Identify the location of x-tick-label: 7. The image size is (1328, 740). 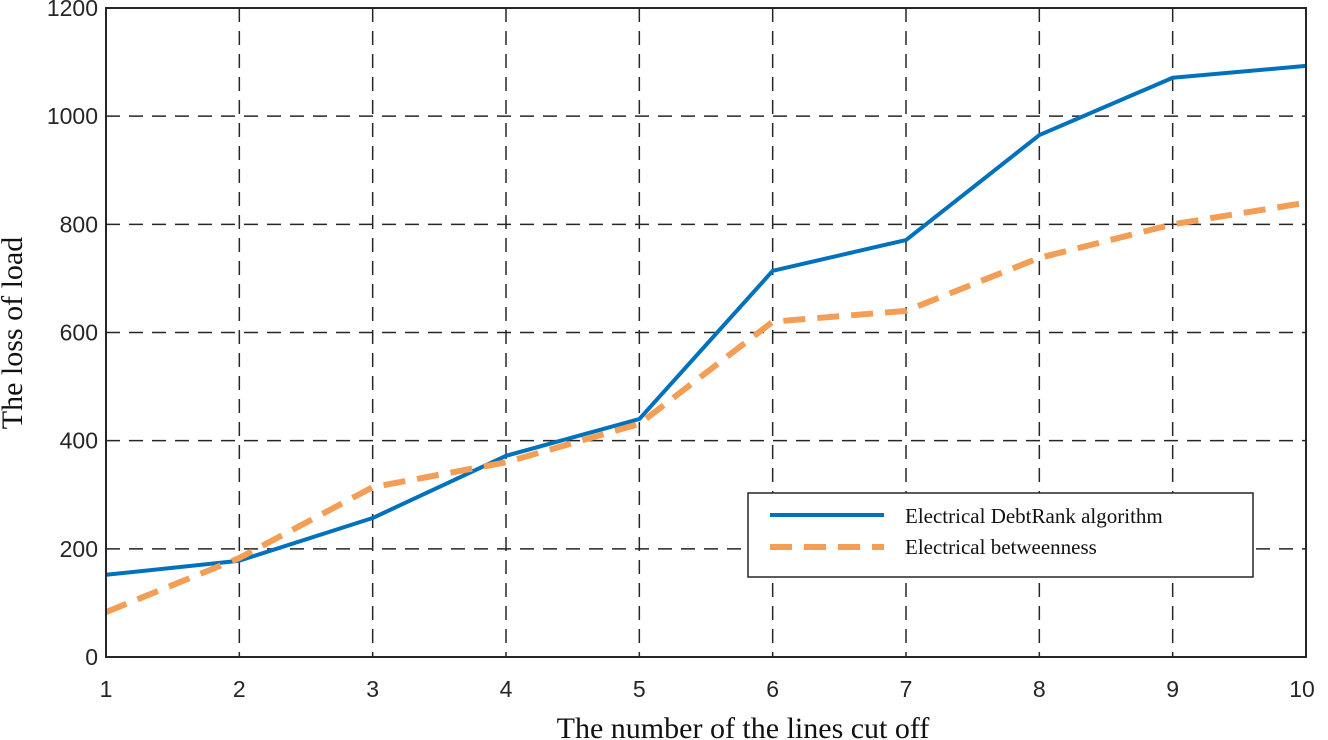
(906, 689).